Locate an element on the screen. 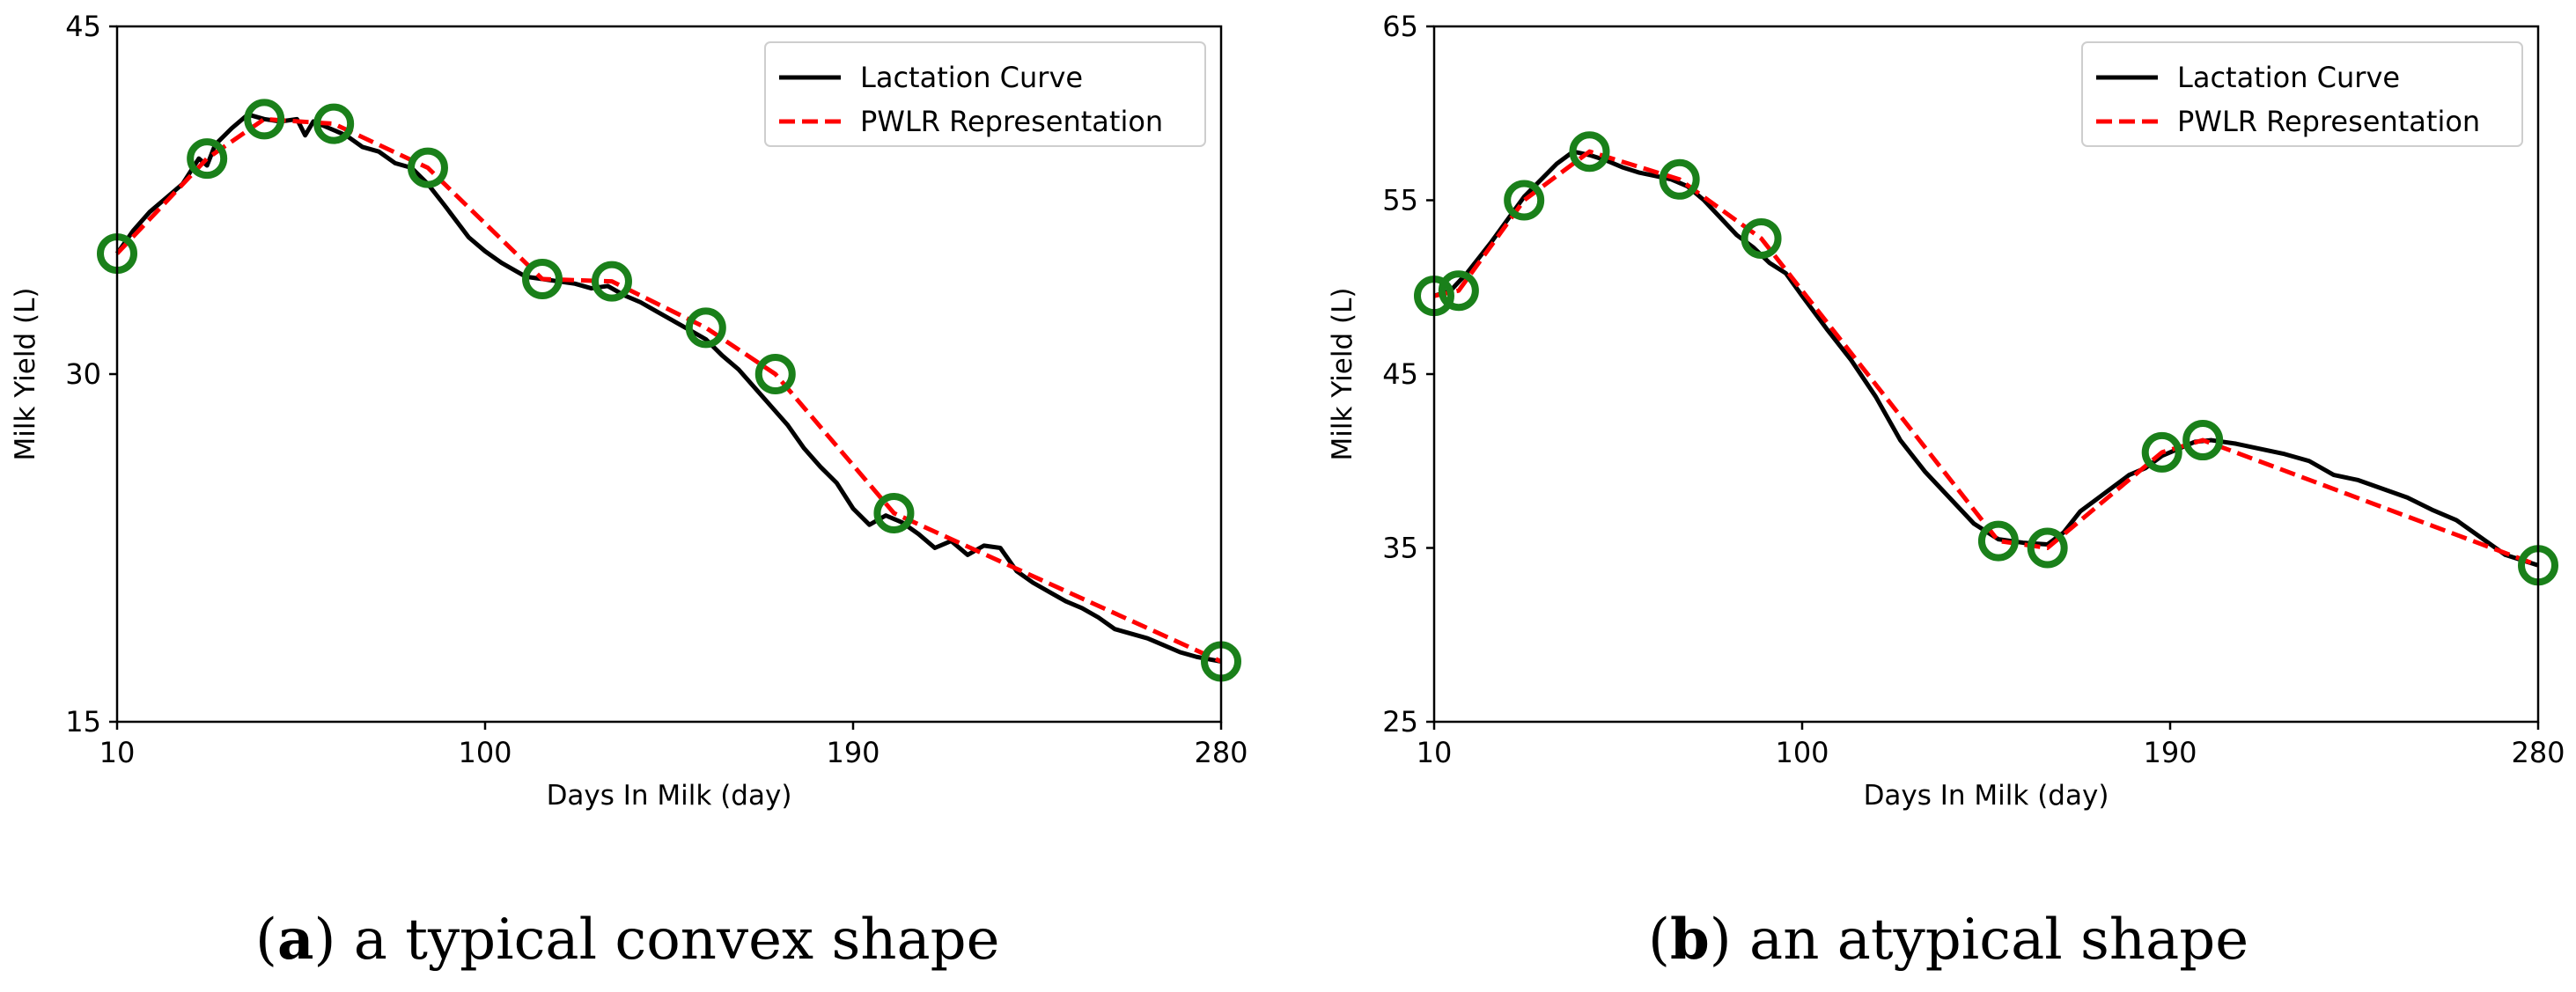 Image resolution: width=2576 pixels, height=992 pixels. panel-a-legend-label-0: Lactation Curve is located at coordinates (972, 77).